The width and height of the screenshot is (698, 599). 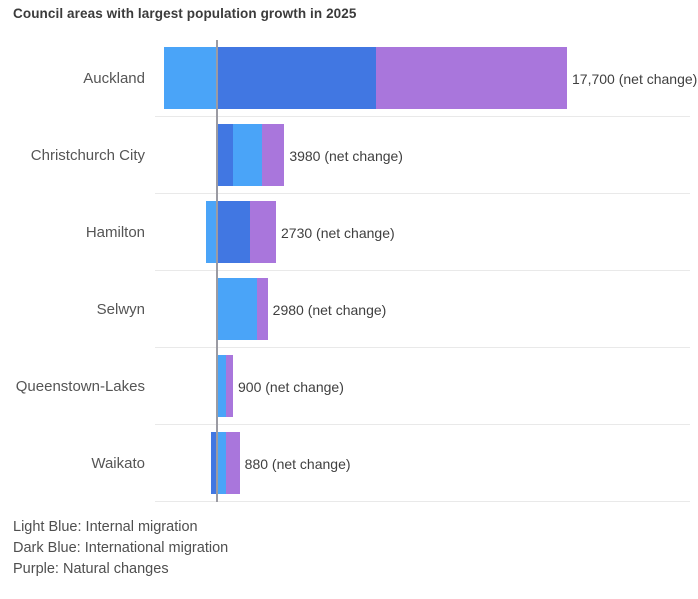 I want to click on category-label: Selwyn, so click(x=120, y=309).